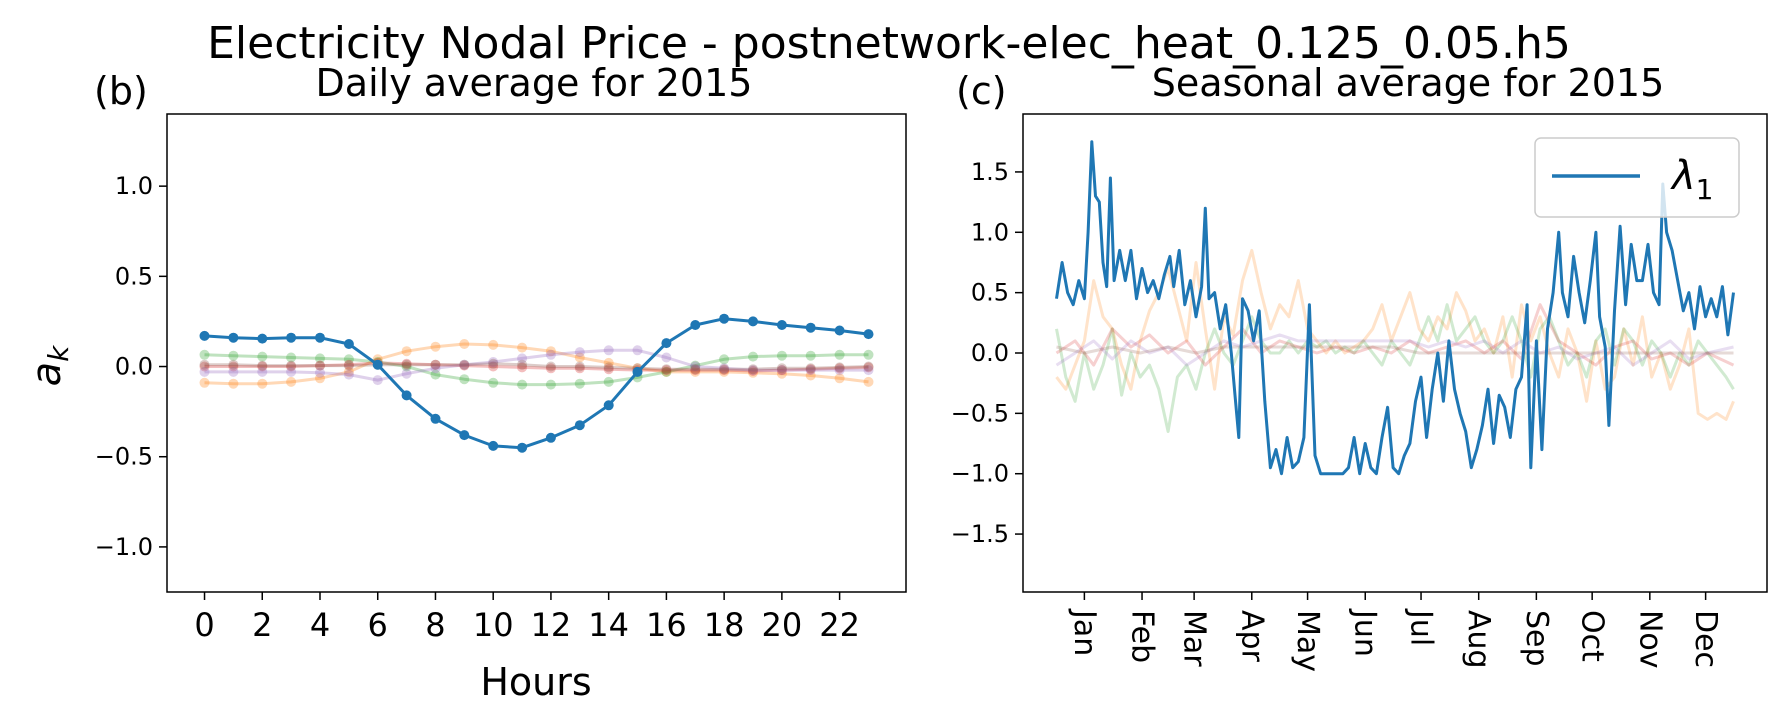 The width and height of the screenshot is (1779, 724). I want to click on daily-xtick-label: 10, so click(493, 625).